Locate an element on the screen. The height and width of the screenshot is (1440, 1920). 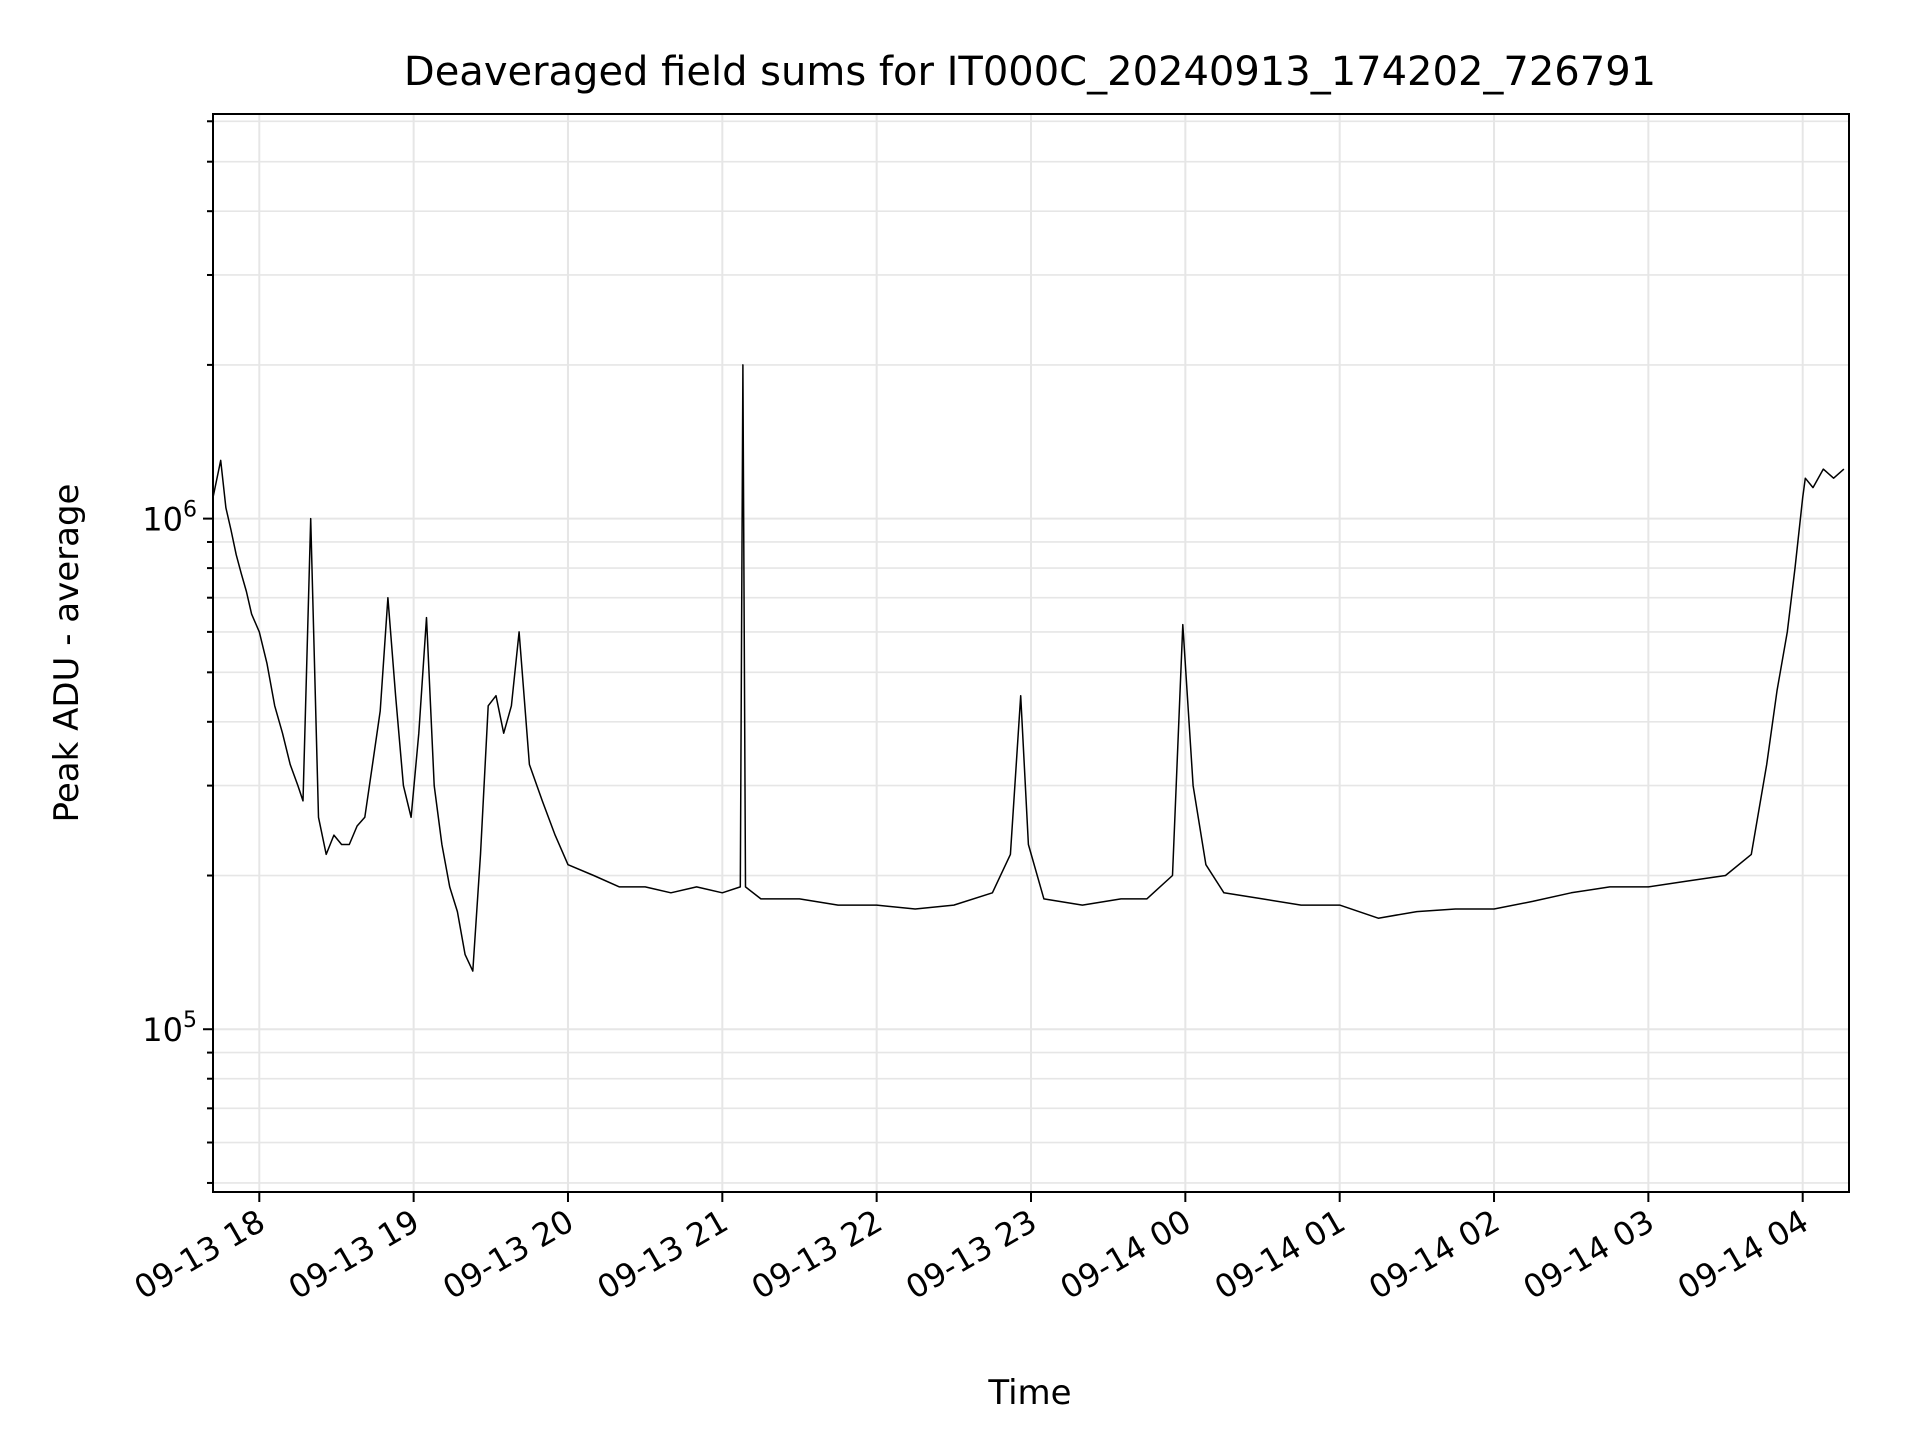
y-tick-label: 106 is located at coordinates (169, 518).